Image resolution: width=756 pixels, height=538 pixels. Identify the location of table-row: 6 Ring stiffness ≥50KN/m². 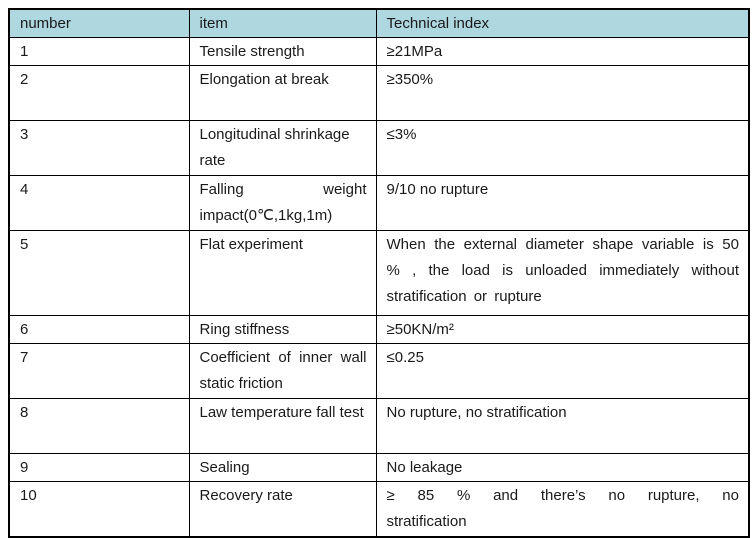
(379, 329).